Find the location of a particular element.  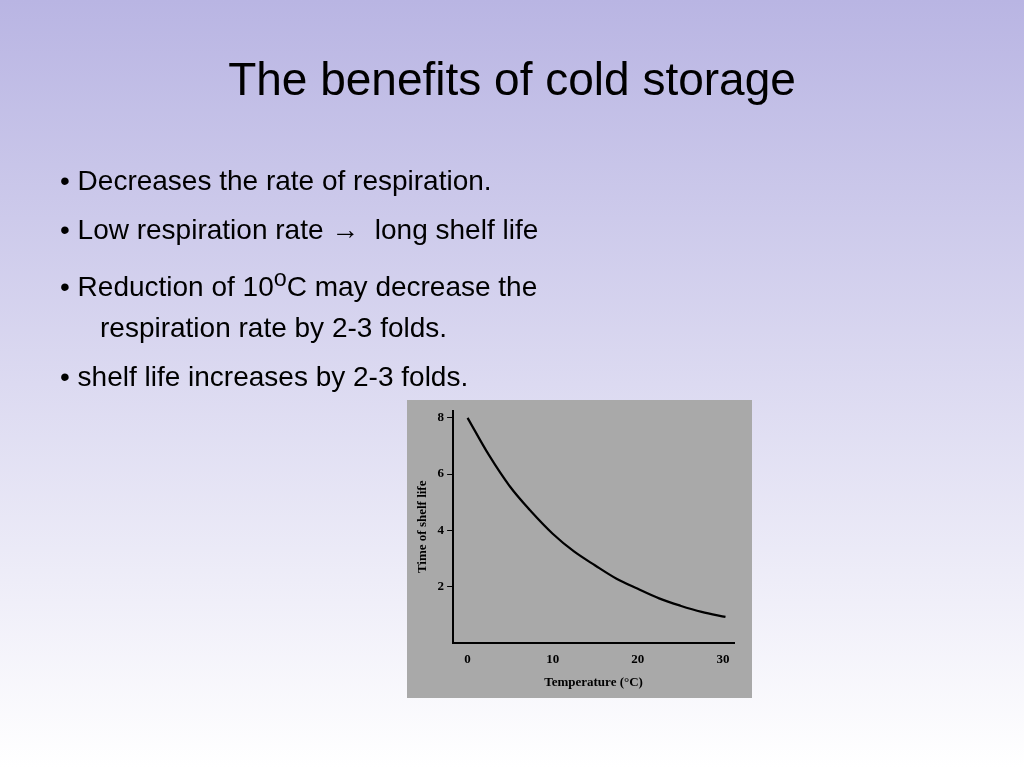

y-tick-label: 8 is located at coordinates (441, 417).